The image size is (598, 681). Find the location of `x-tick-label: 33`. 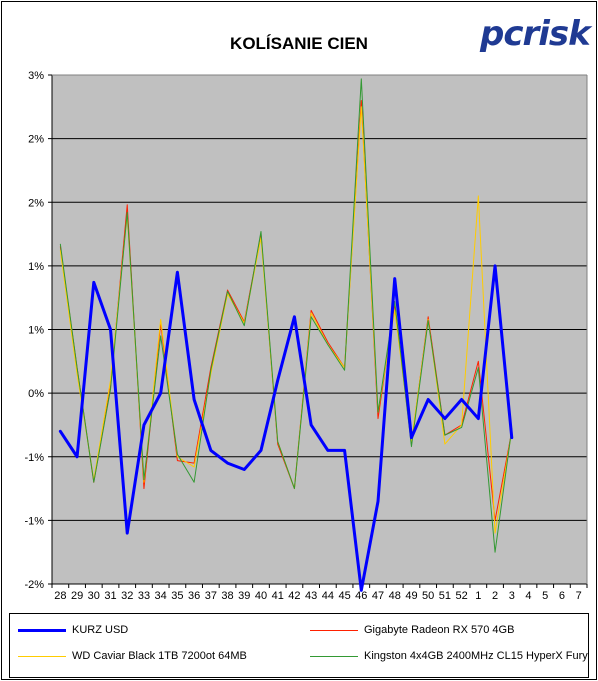

x-tick-label: 33 is located at coordinates (144, 596).